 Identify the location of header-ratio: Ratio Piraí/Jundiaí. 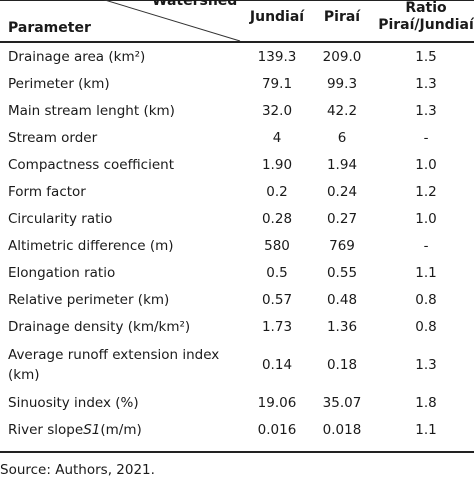
(426, 17).